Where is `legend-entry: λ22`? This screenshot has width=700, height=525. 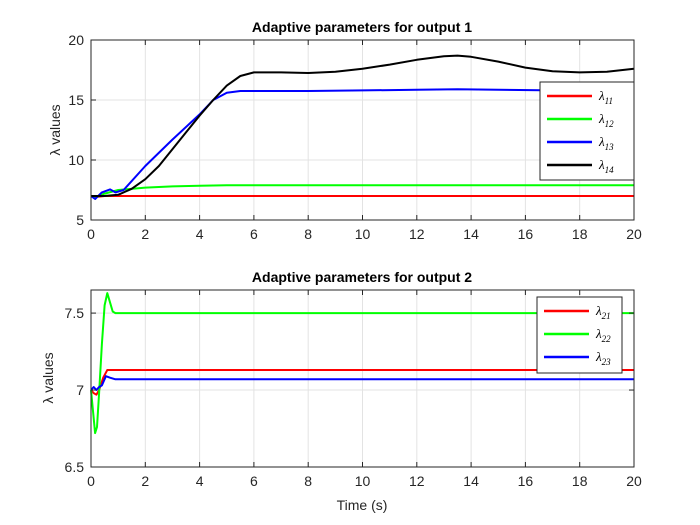
legend-entry: λ22 is located at coordinates (603, 335).